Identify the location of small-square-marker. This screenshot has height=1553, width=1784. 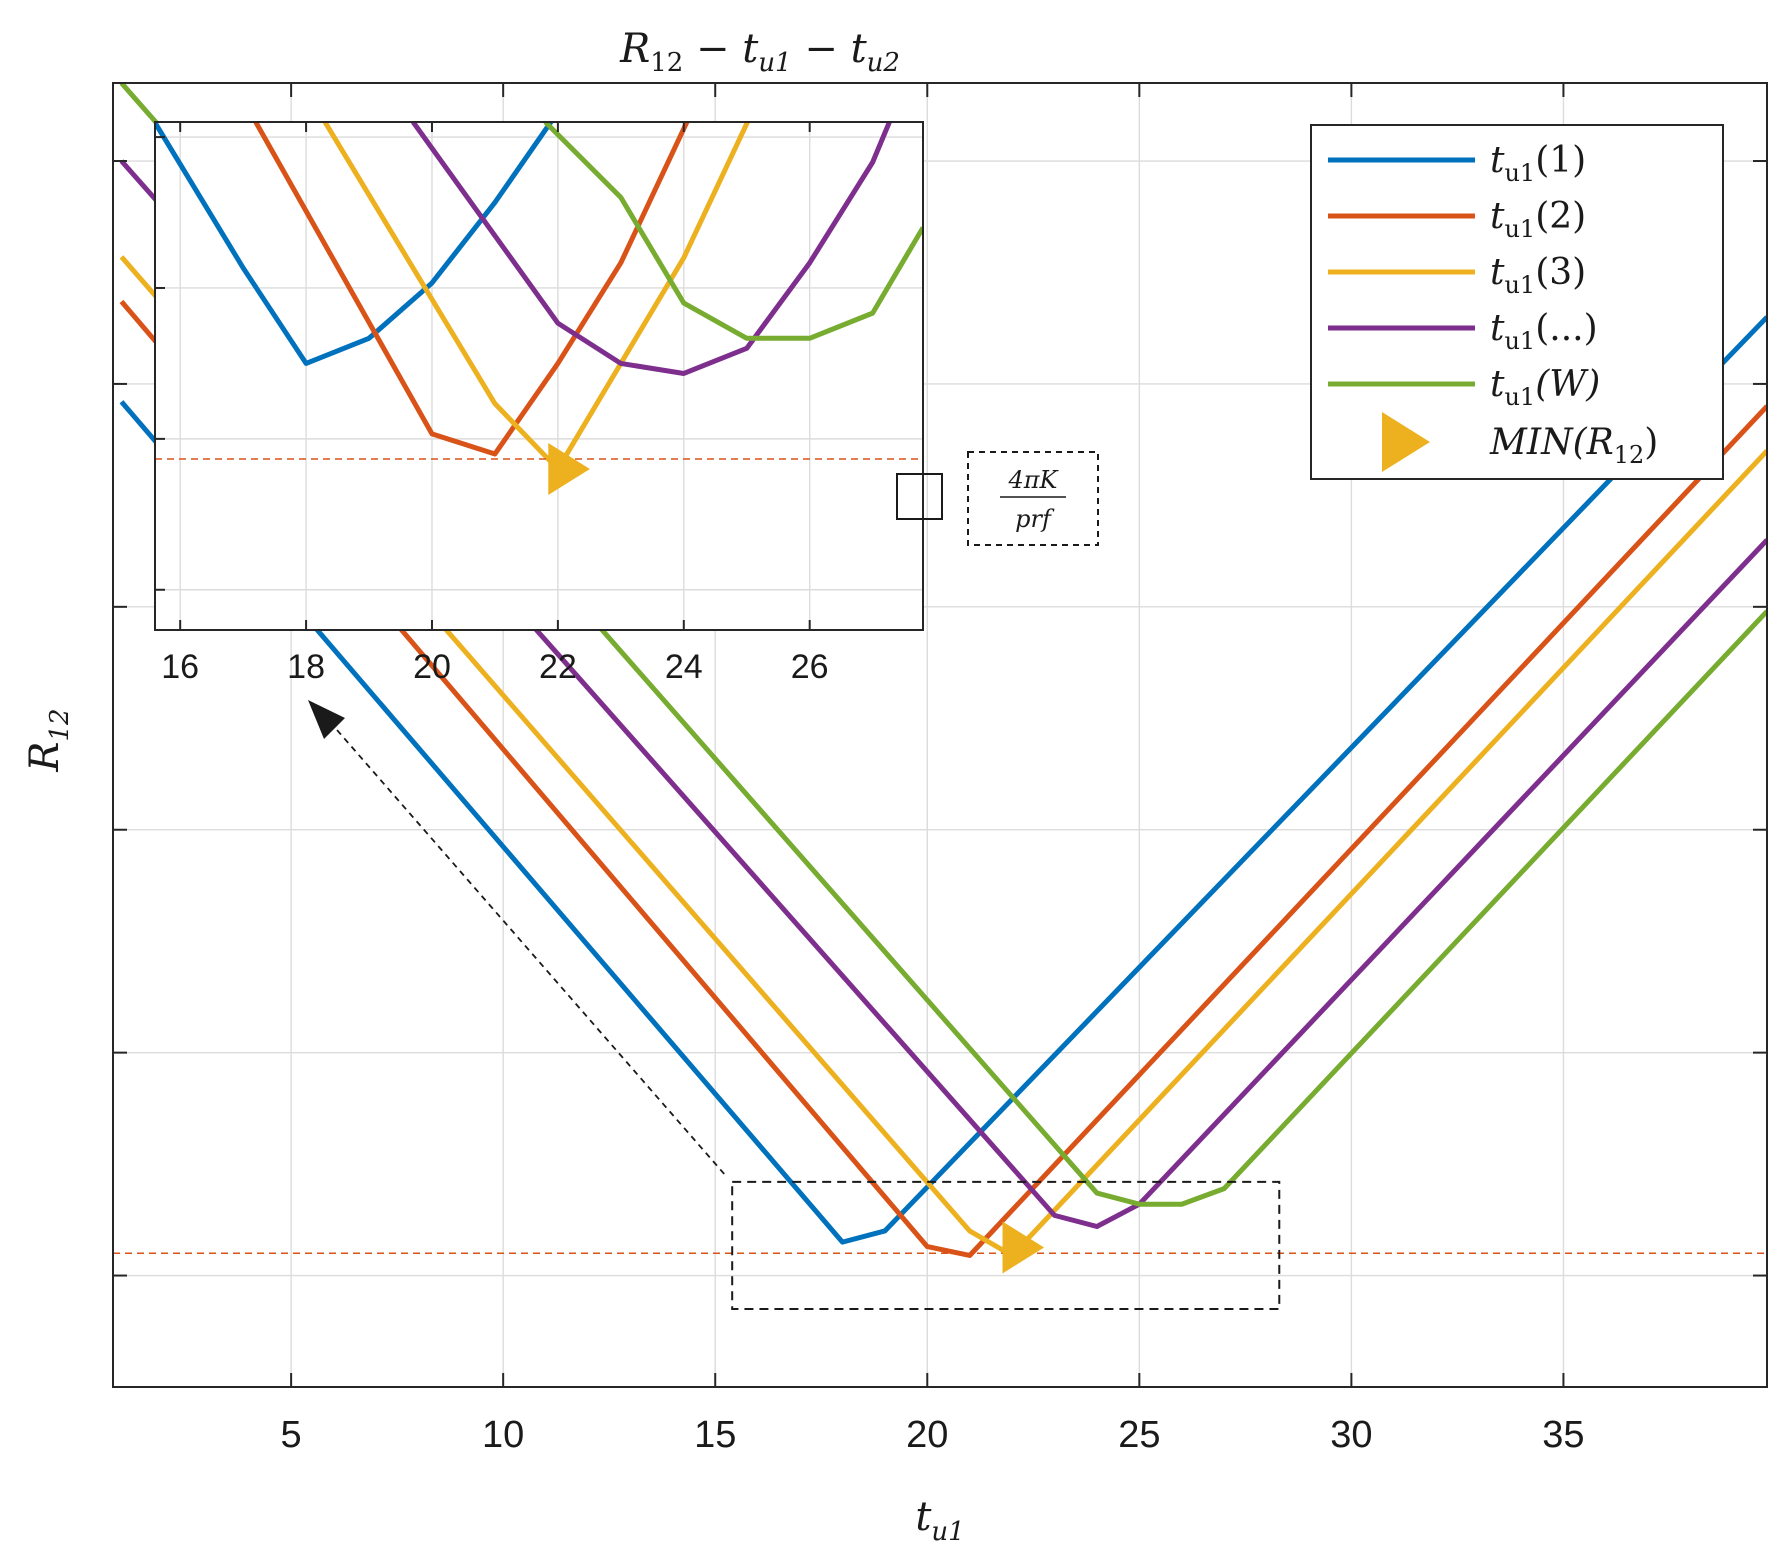
(919, 496).